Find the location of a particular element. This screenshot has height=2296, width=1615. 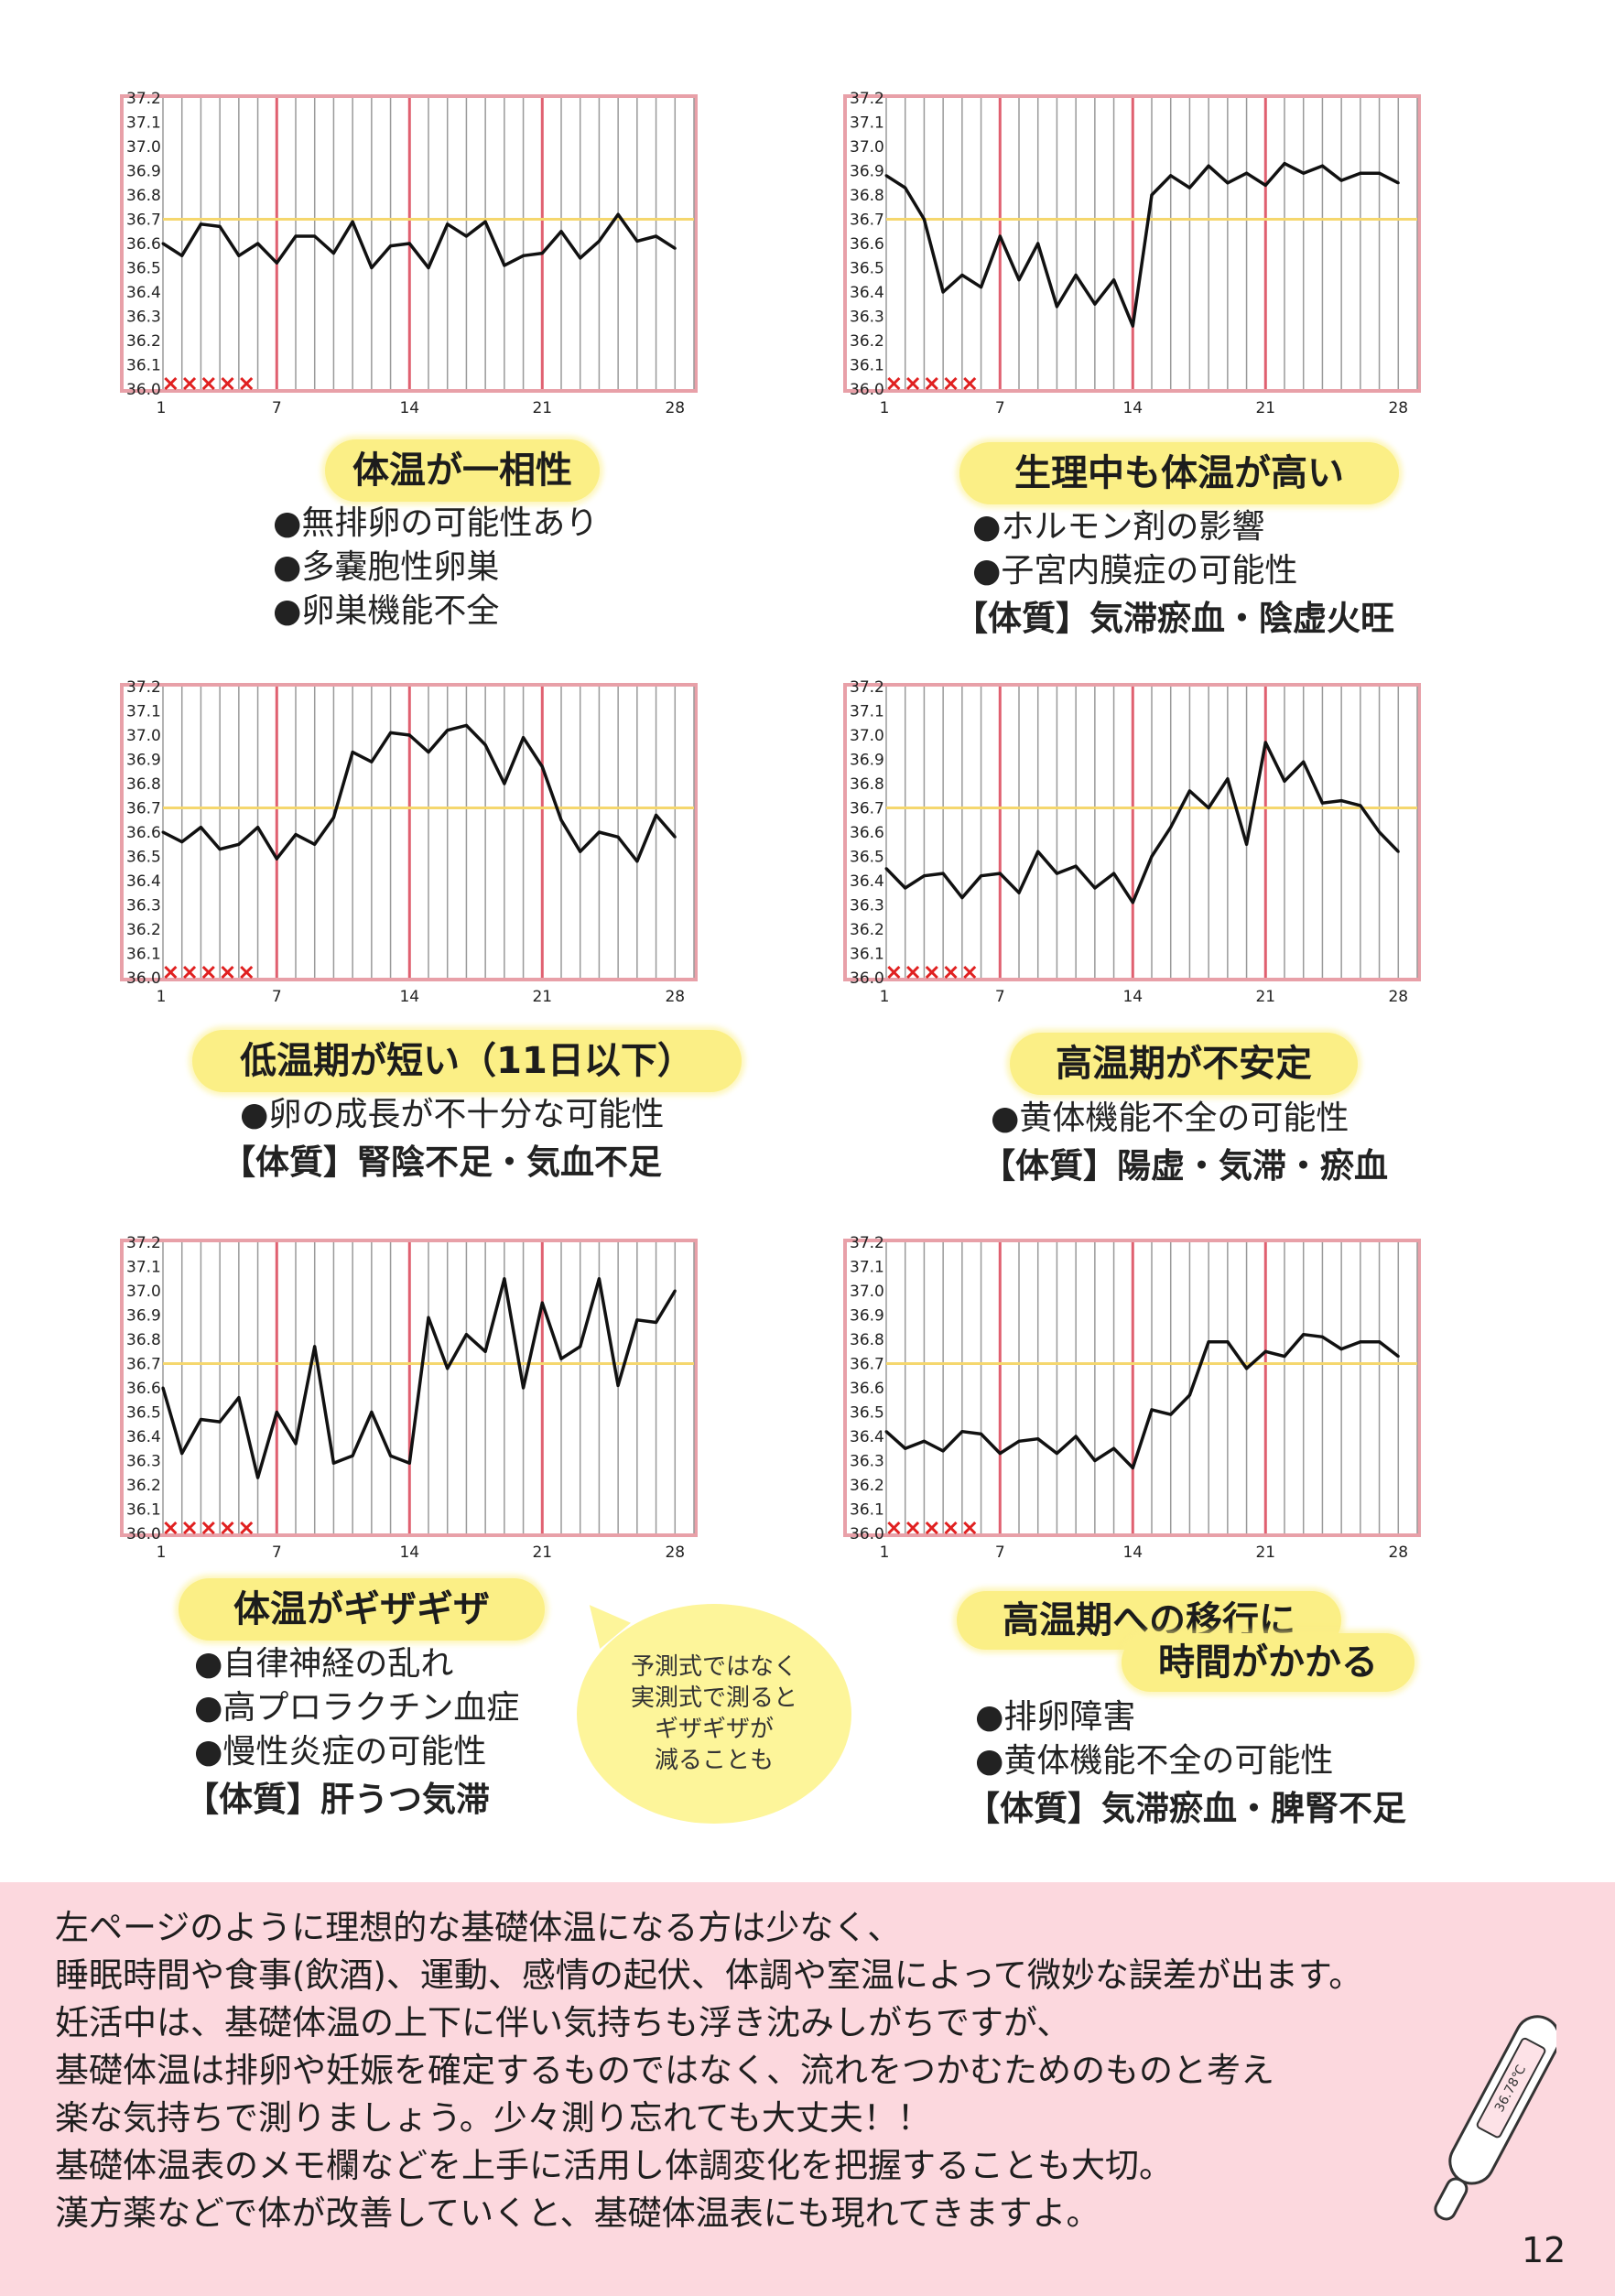

note-item: ●黄体機能不全の可能性 is located at coordinates (1154, 1761).